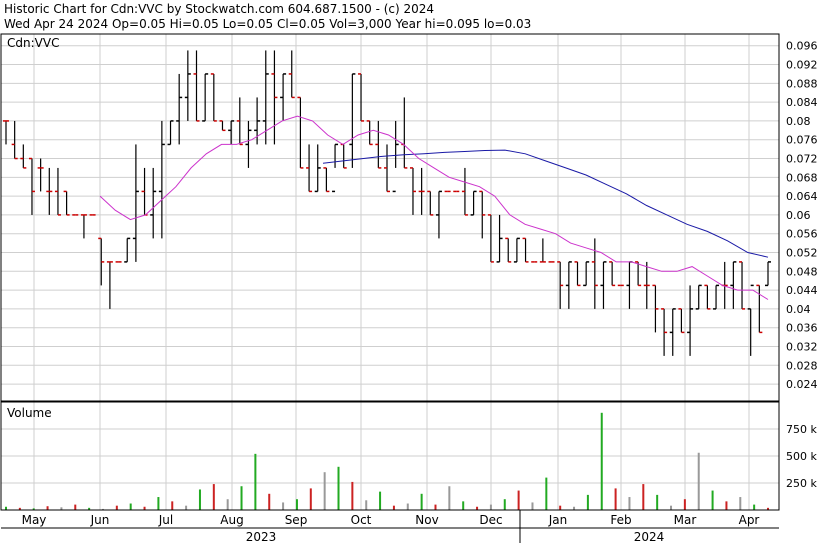  What do you see at coordinates (33, 43) in the screenshot?
I see `price-panel-label: Cdn:VVC` at bounding box center [33, 43].